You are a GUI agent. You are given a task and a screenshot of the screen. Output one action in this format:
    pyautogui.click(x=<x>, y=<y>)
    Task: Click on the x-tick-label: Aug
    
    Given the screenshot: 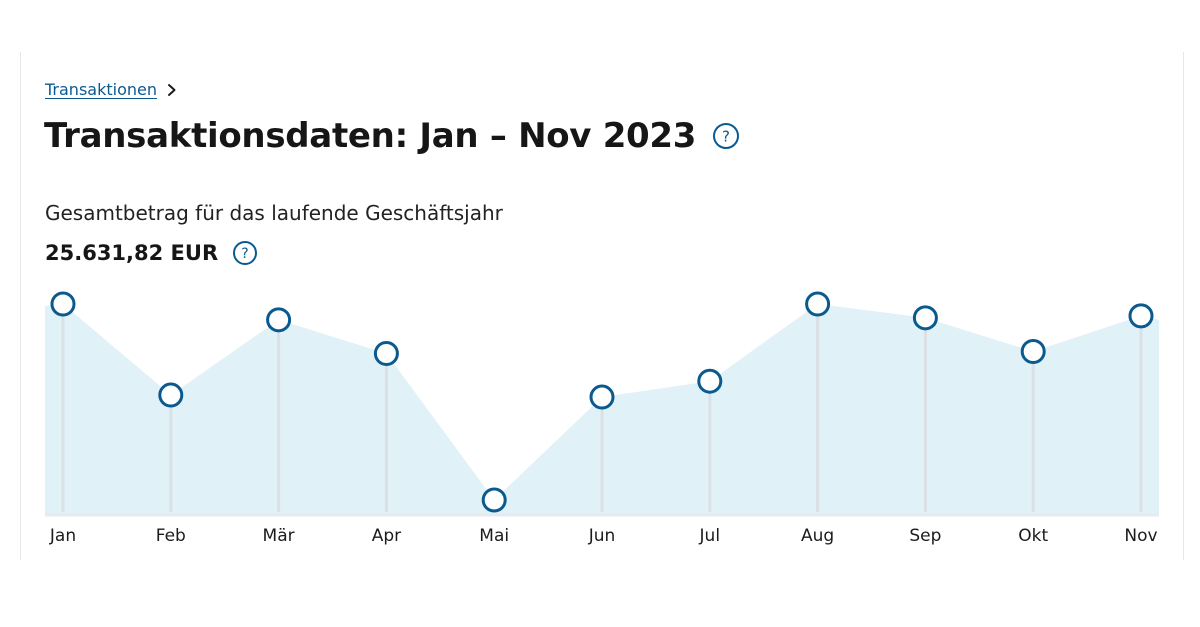 What is the action you would take?
    pyautogui.click(x=817, y=536)
    